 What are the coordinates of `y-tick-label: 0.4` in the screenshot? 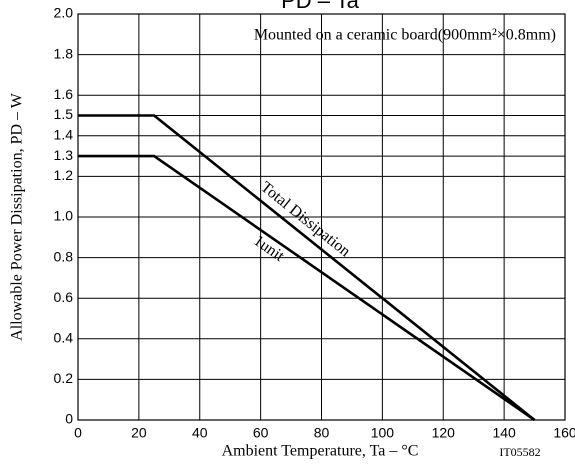 It's located at (64, 338).